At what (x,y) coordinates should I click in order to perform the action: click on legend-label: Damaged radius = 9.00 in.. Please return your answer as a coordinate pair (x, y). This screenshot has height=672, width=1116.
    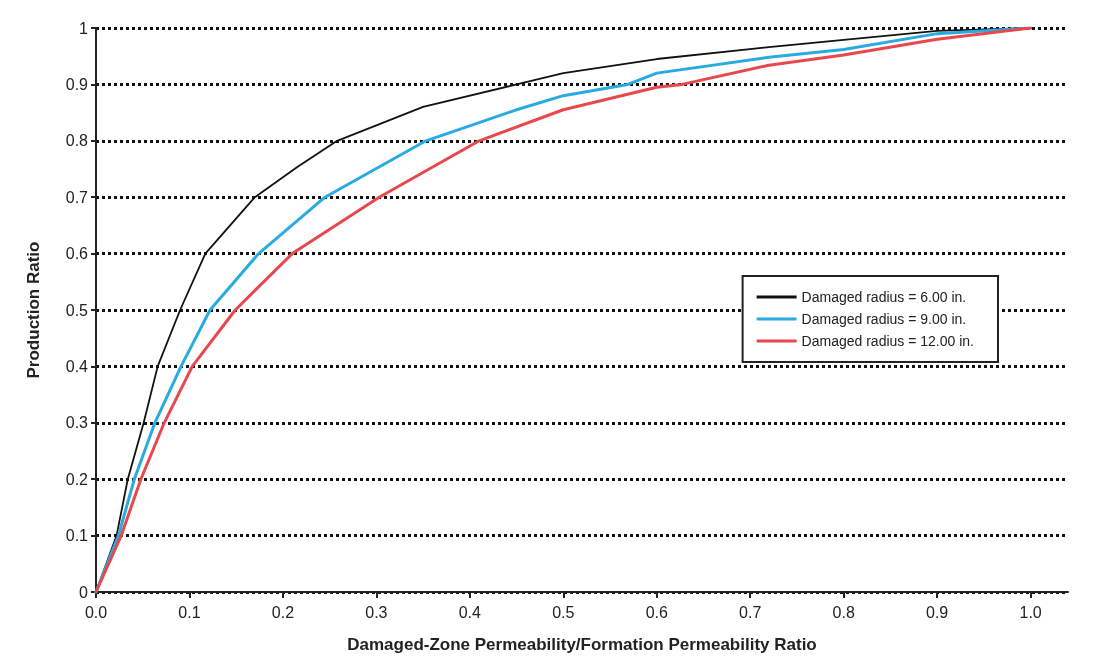
    Looking at the image, I should click on (884, 319).